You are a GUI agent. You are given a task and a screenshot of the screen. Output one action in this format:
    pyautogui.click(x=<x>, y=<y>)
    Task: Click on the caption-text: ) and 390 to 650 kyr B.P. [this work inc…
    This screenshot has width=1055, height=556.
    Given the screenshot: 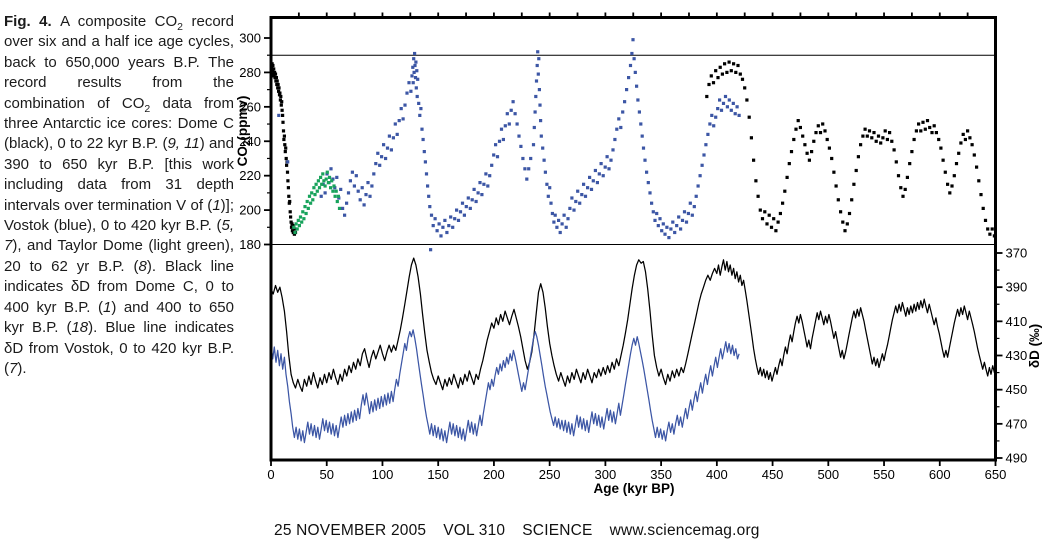 What is the action you would take?
    pyautogui.click(x=119, y=174)
    